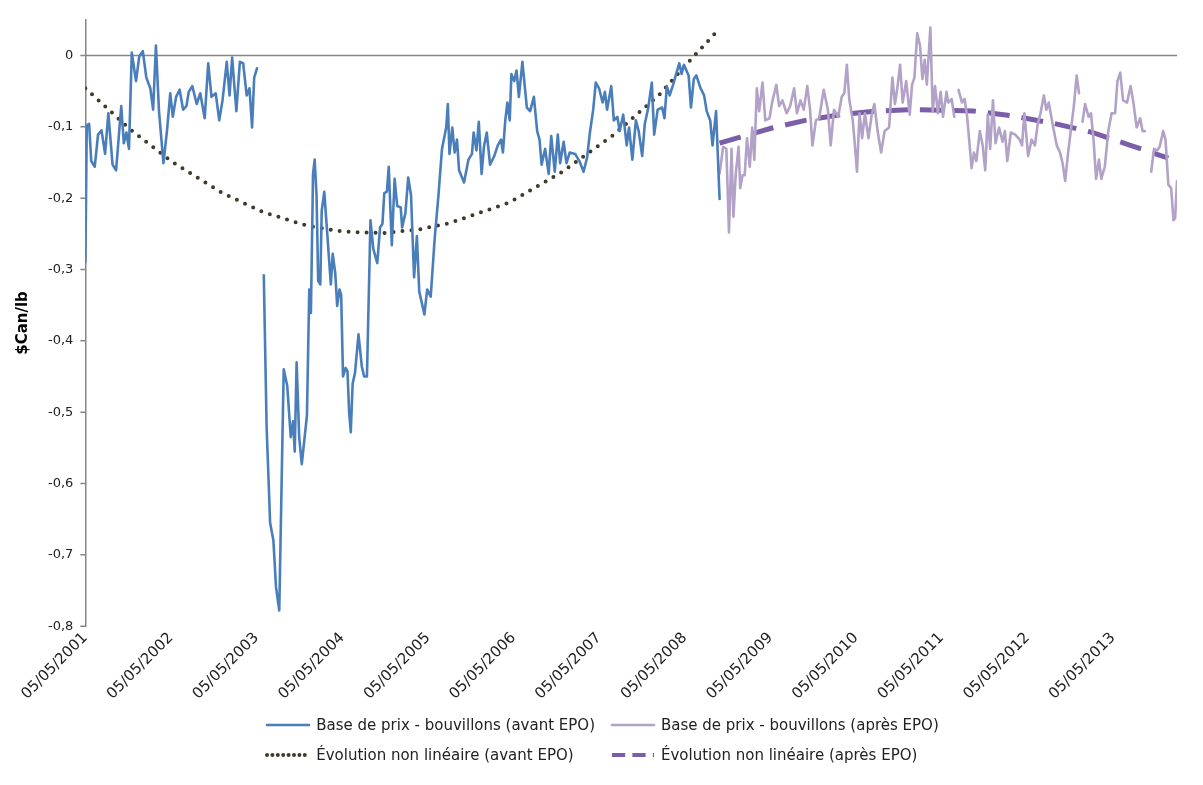 This screenshot has width=1203, height=785. I want to click on y-tick-label: 0, so click(69, 54).